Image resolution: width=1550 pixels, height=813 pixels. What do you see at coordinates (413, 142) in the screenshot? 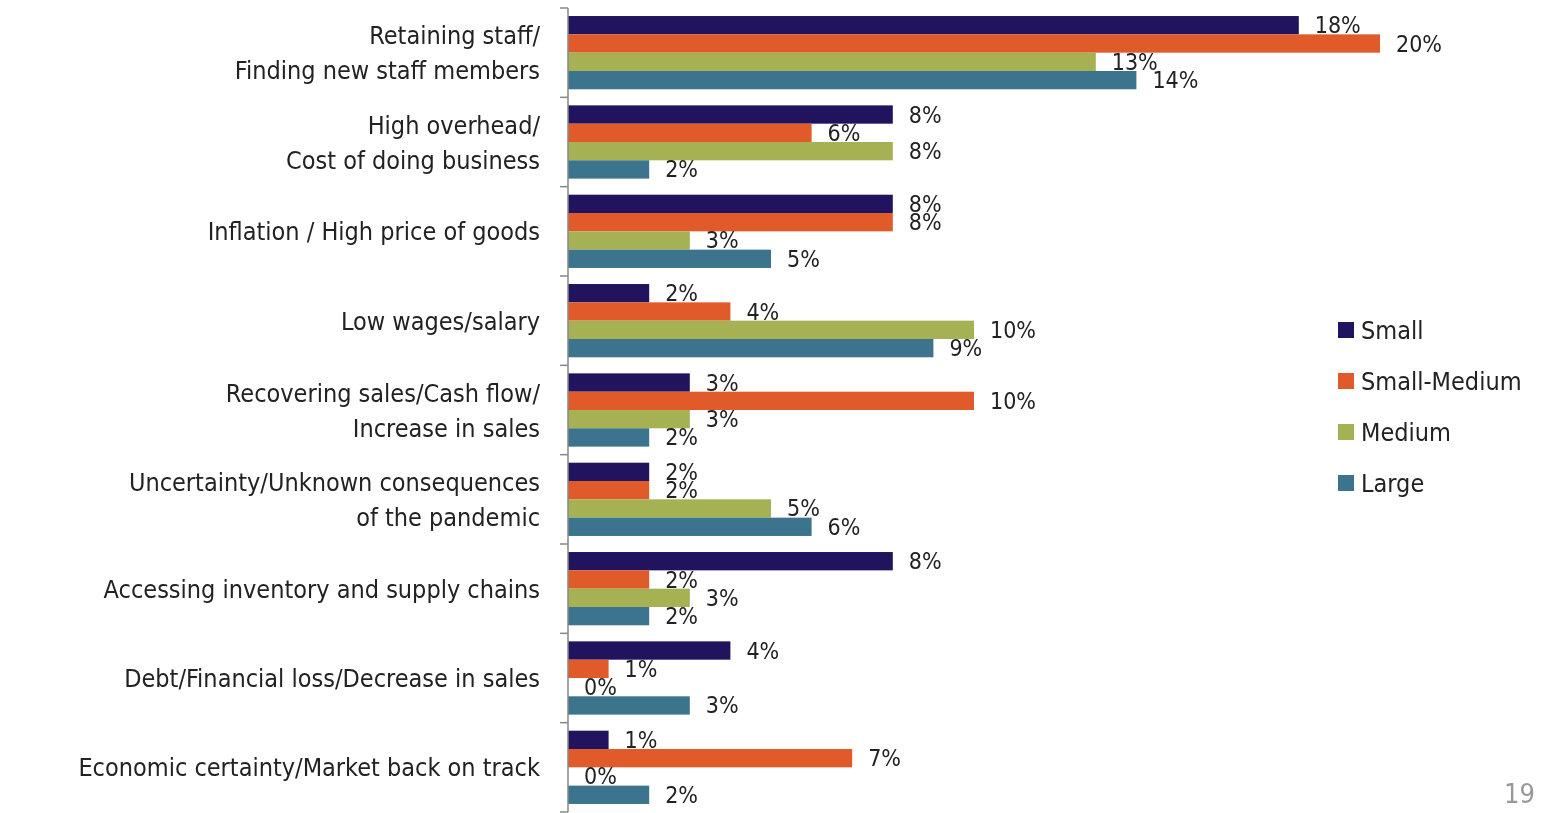
I see `y-tick-label: High overhead/ Cost of doing business` at bounding box center [413, 142].